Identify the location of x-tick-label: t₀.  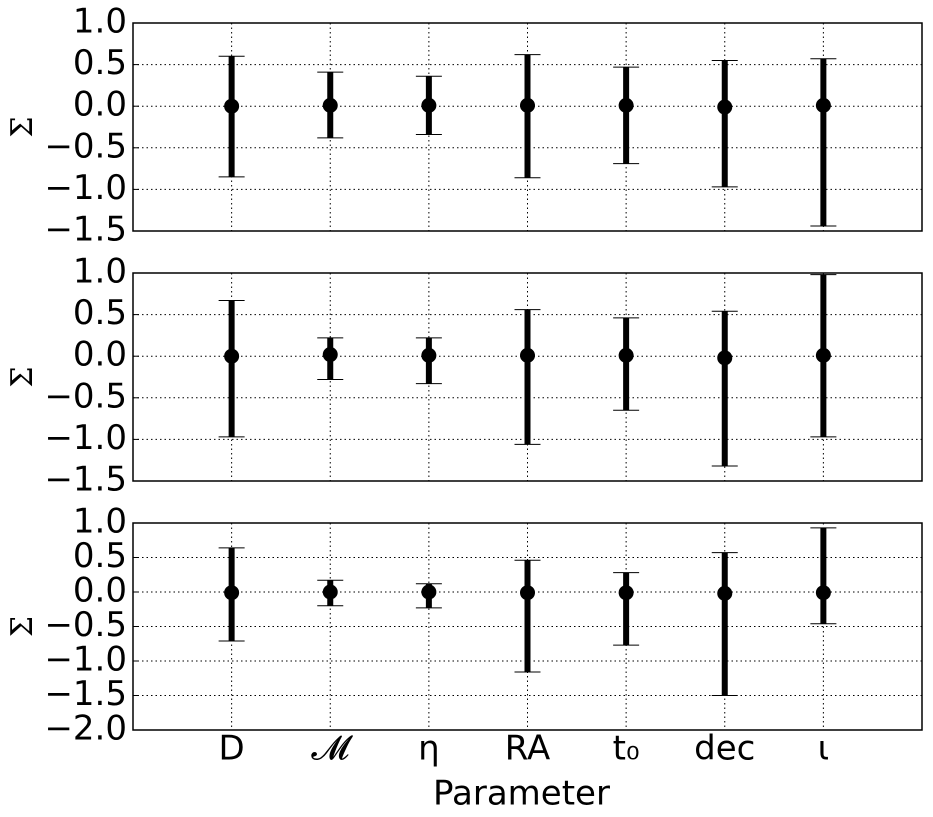
(626, 749).